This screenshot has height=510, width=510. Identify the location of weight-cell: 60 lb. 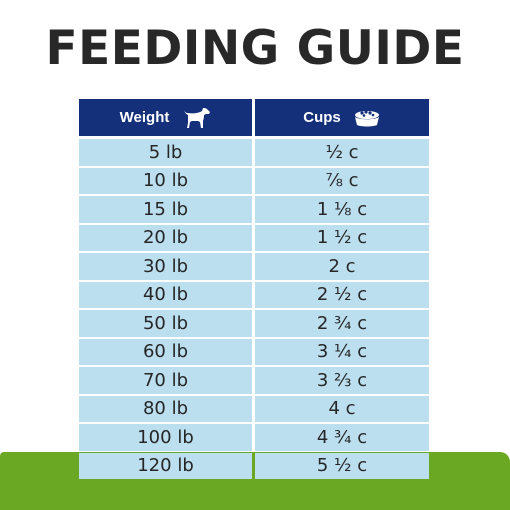
(165, 351).